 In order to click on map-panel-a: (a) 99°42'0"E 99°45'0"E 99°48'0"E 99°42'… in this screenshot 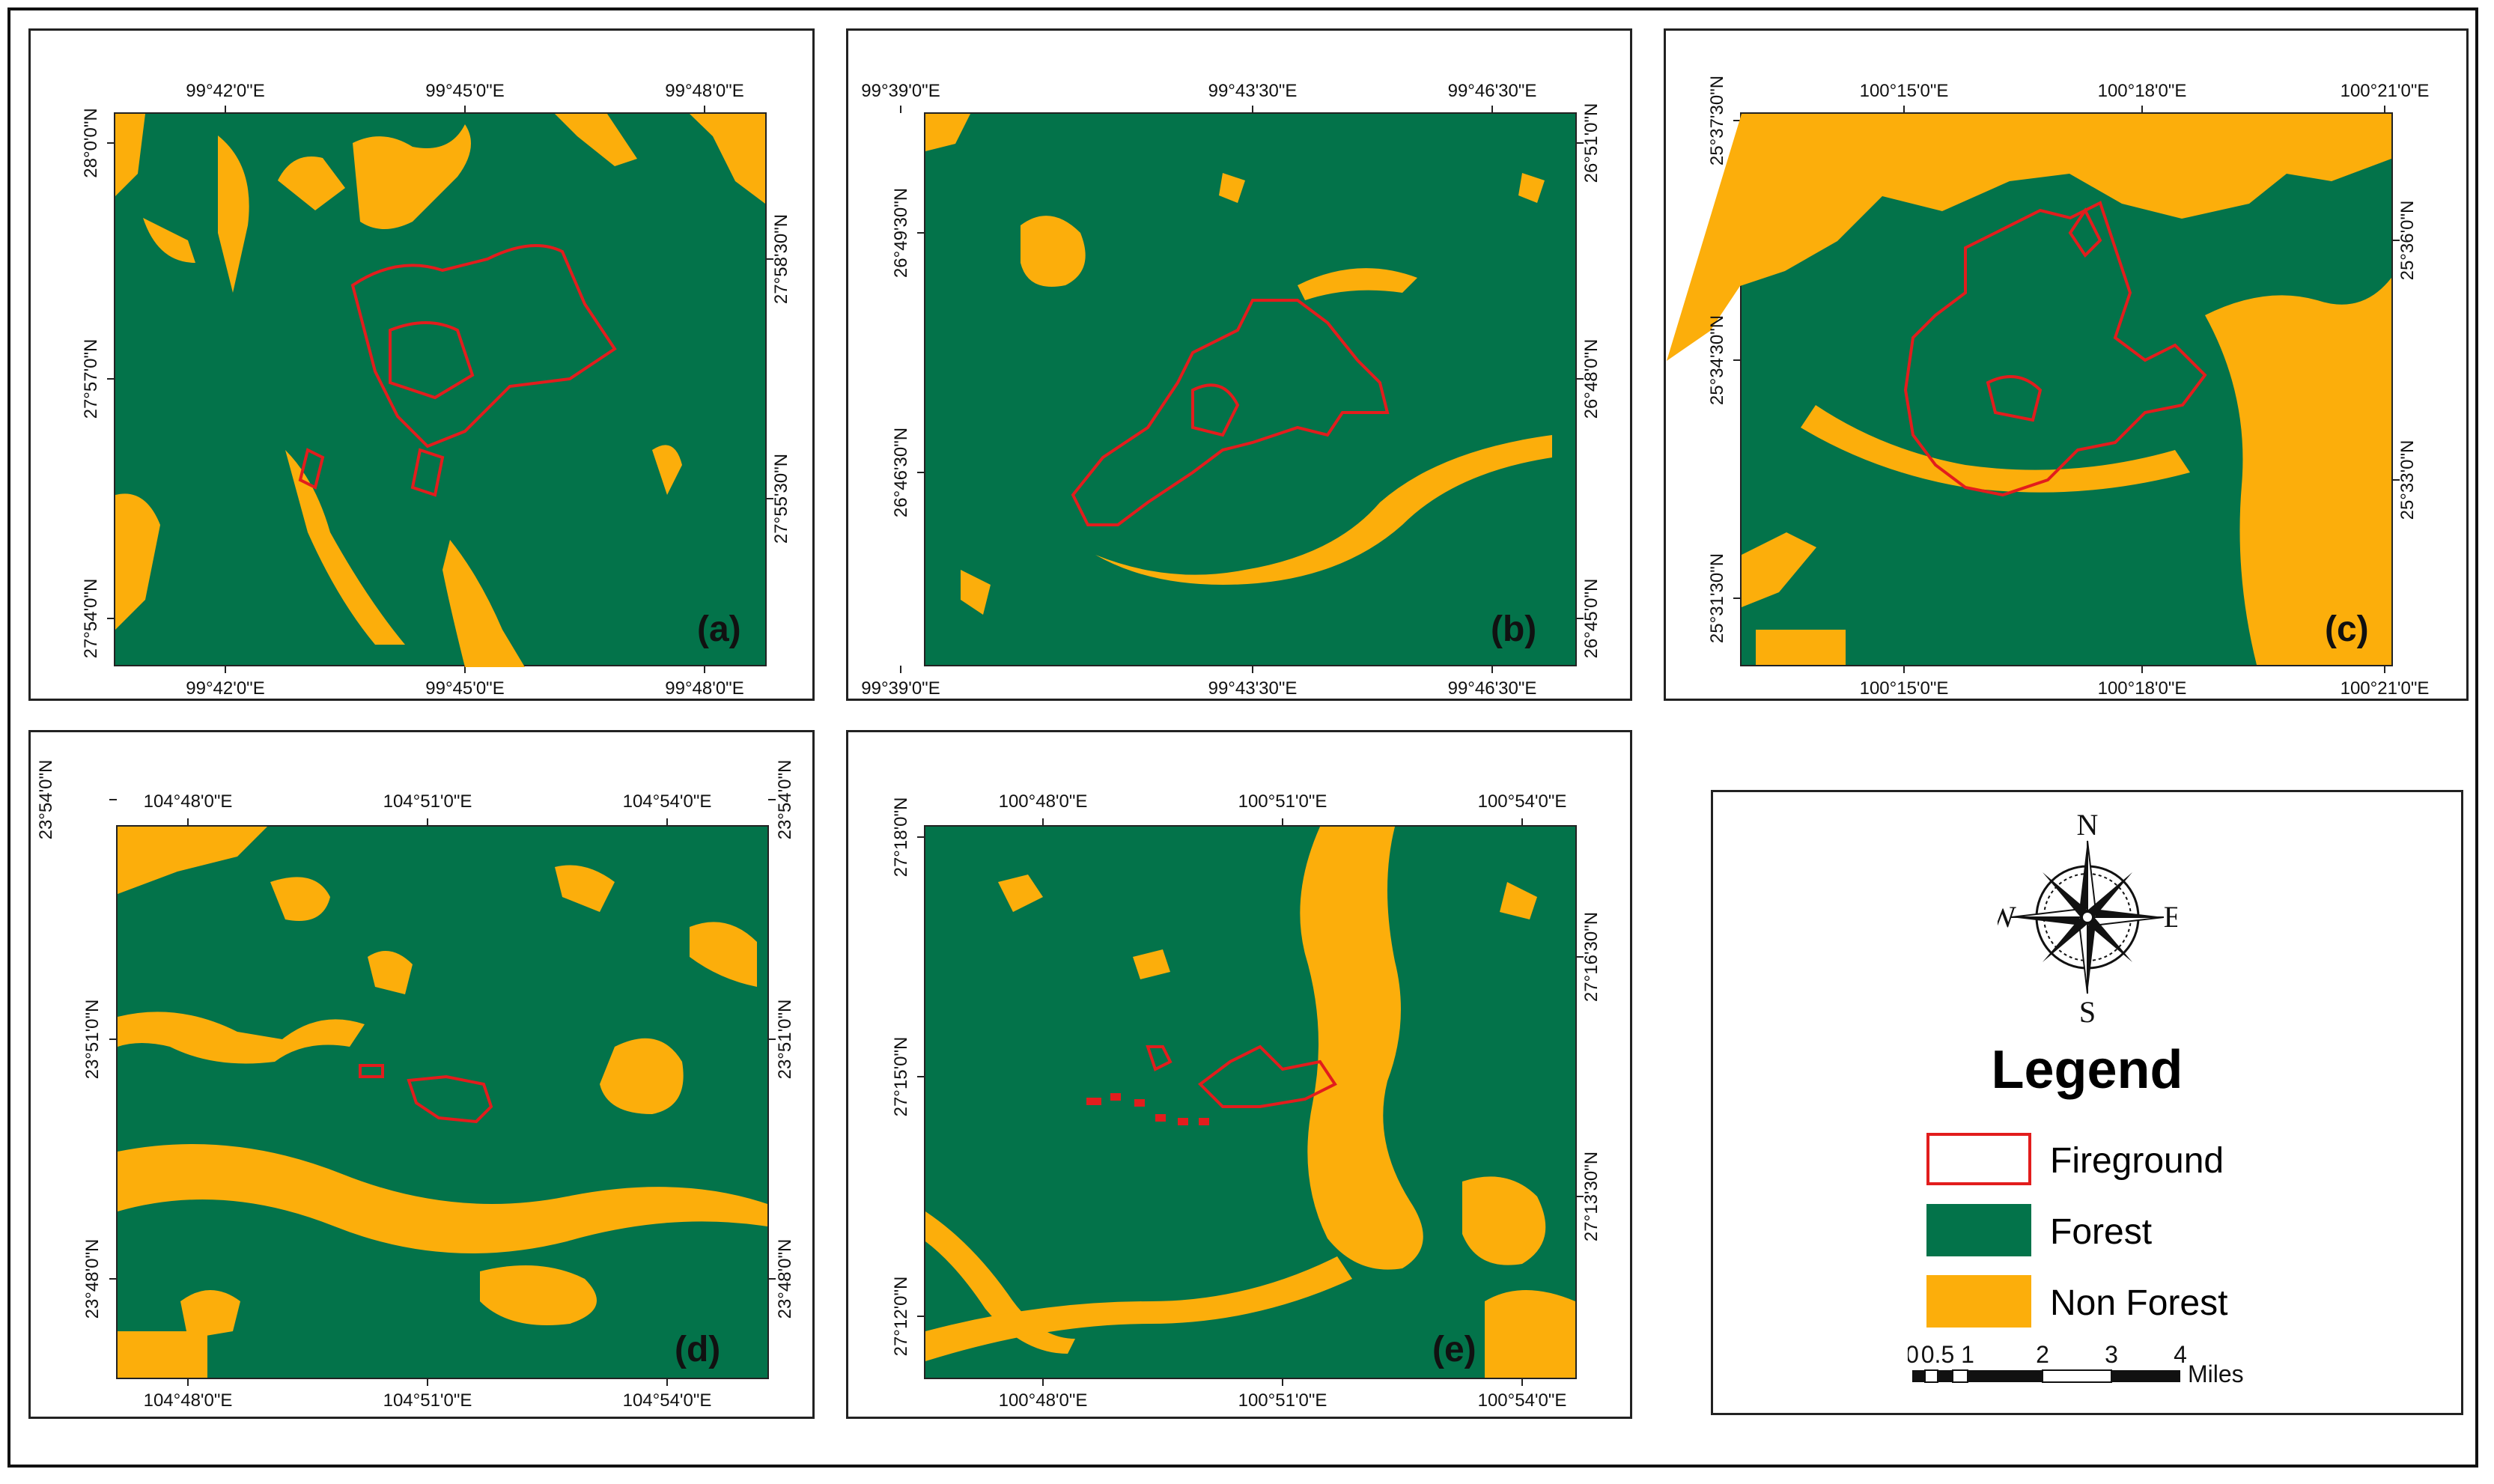, I will do `click(421, 364)`.